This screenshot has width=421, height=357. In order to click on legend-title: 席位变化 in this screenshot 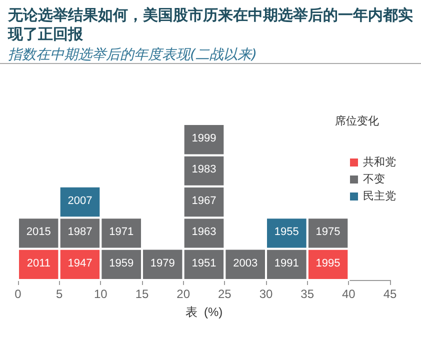, I will do `click(357, 121)`.